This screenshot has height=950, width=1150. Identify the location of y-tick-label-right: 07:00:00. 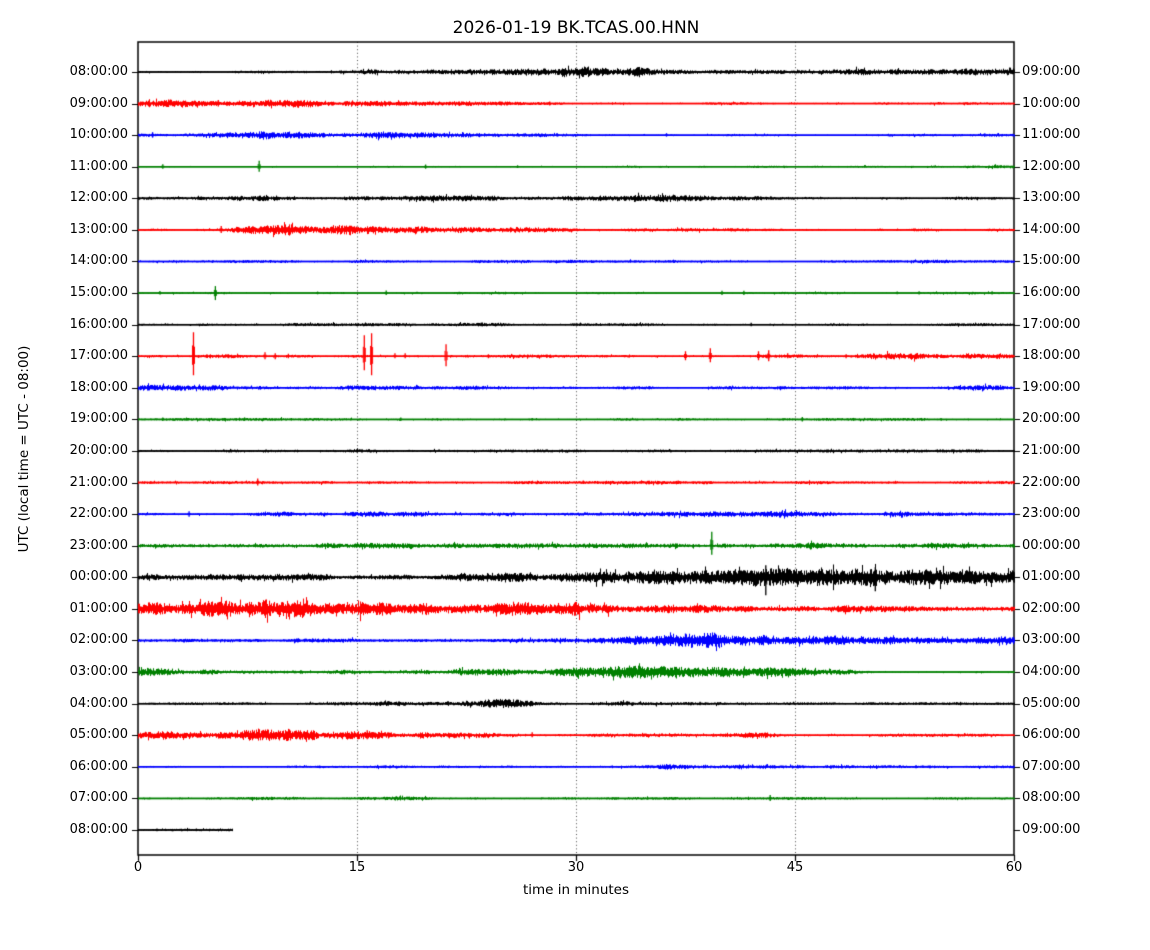
(1051, 766).